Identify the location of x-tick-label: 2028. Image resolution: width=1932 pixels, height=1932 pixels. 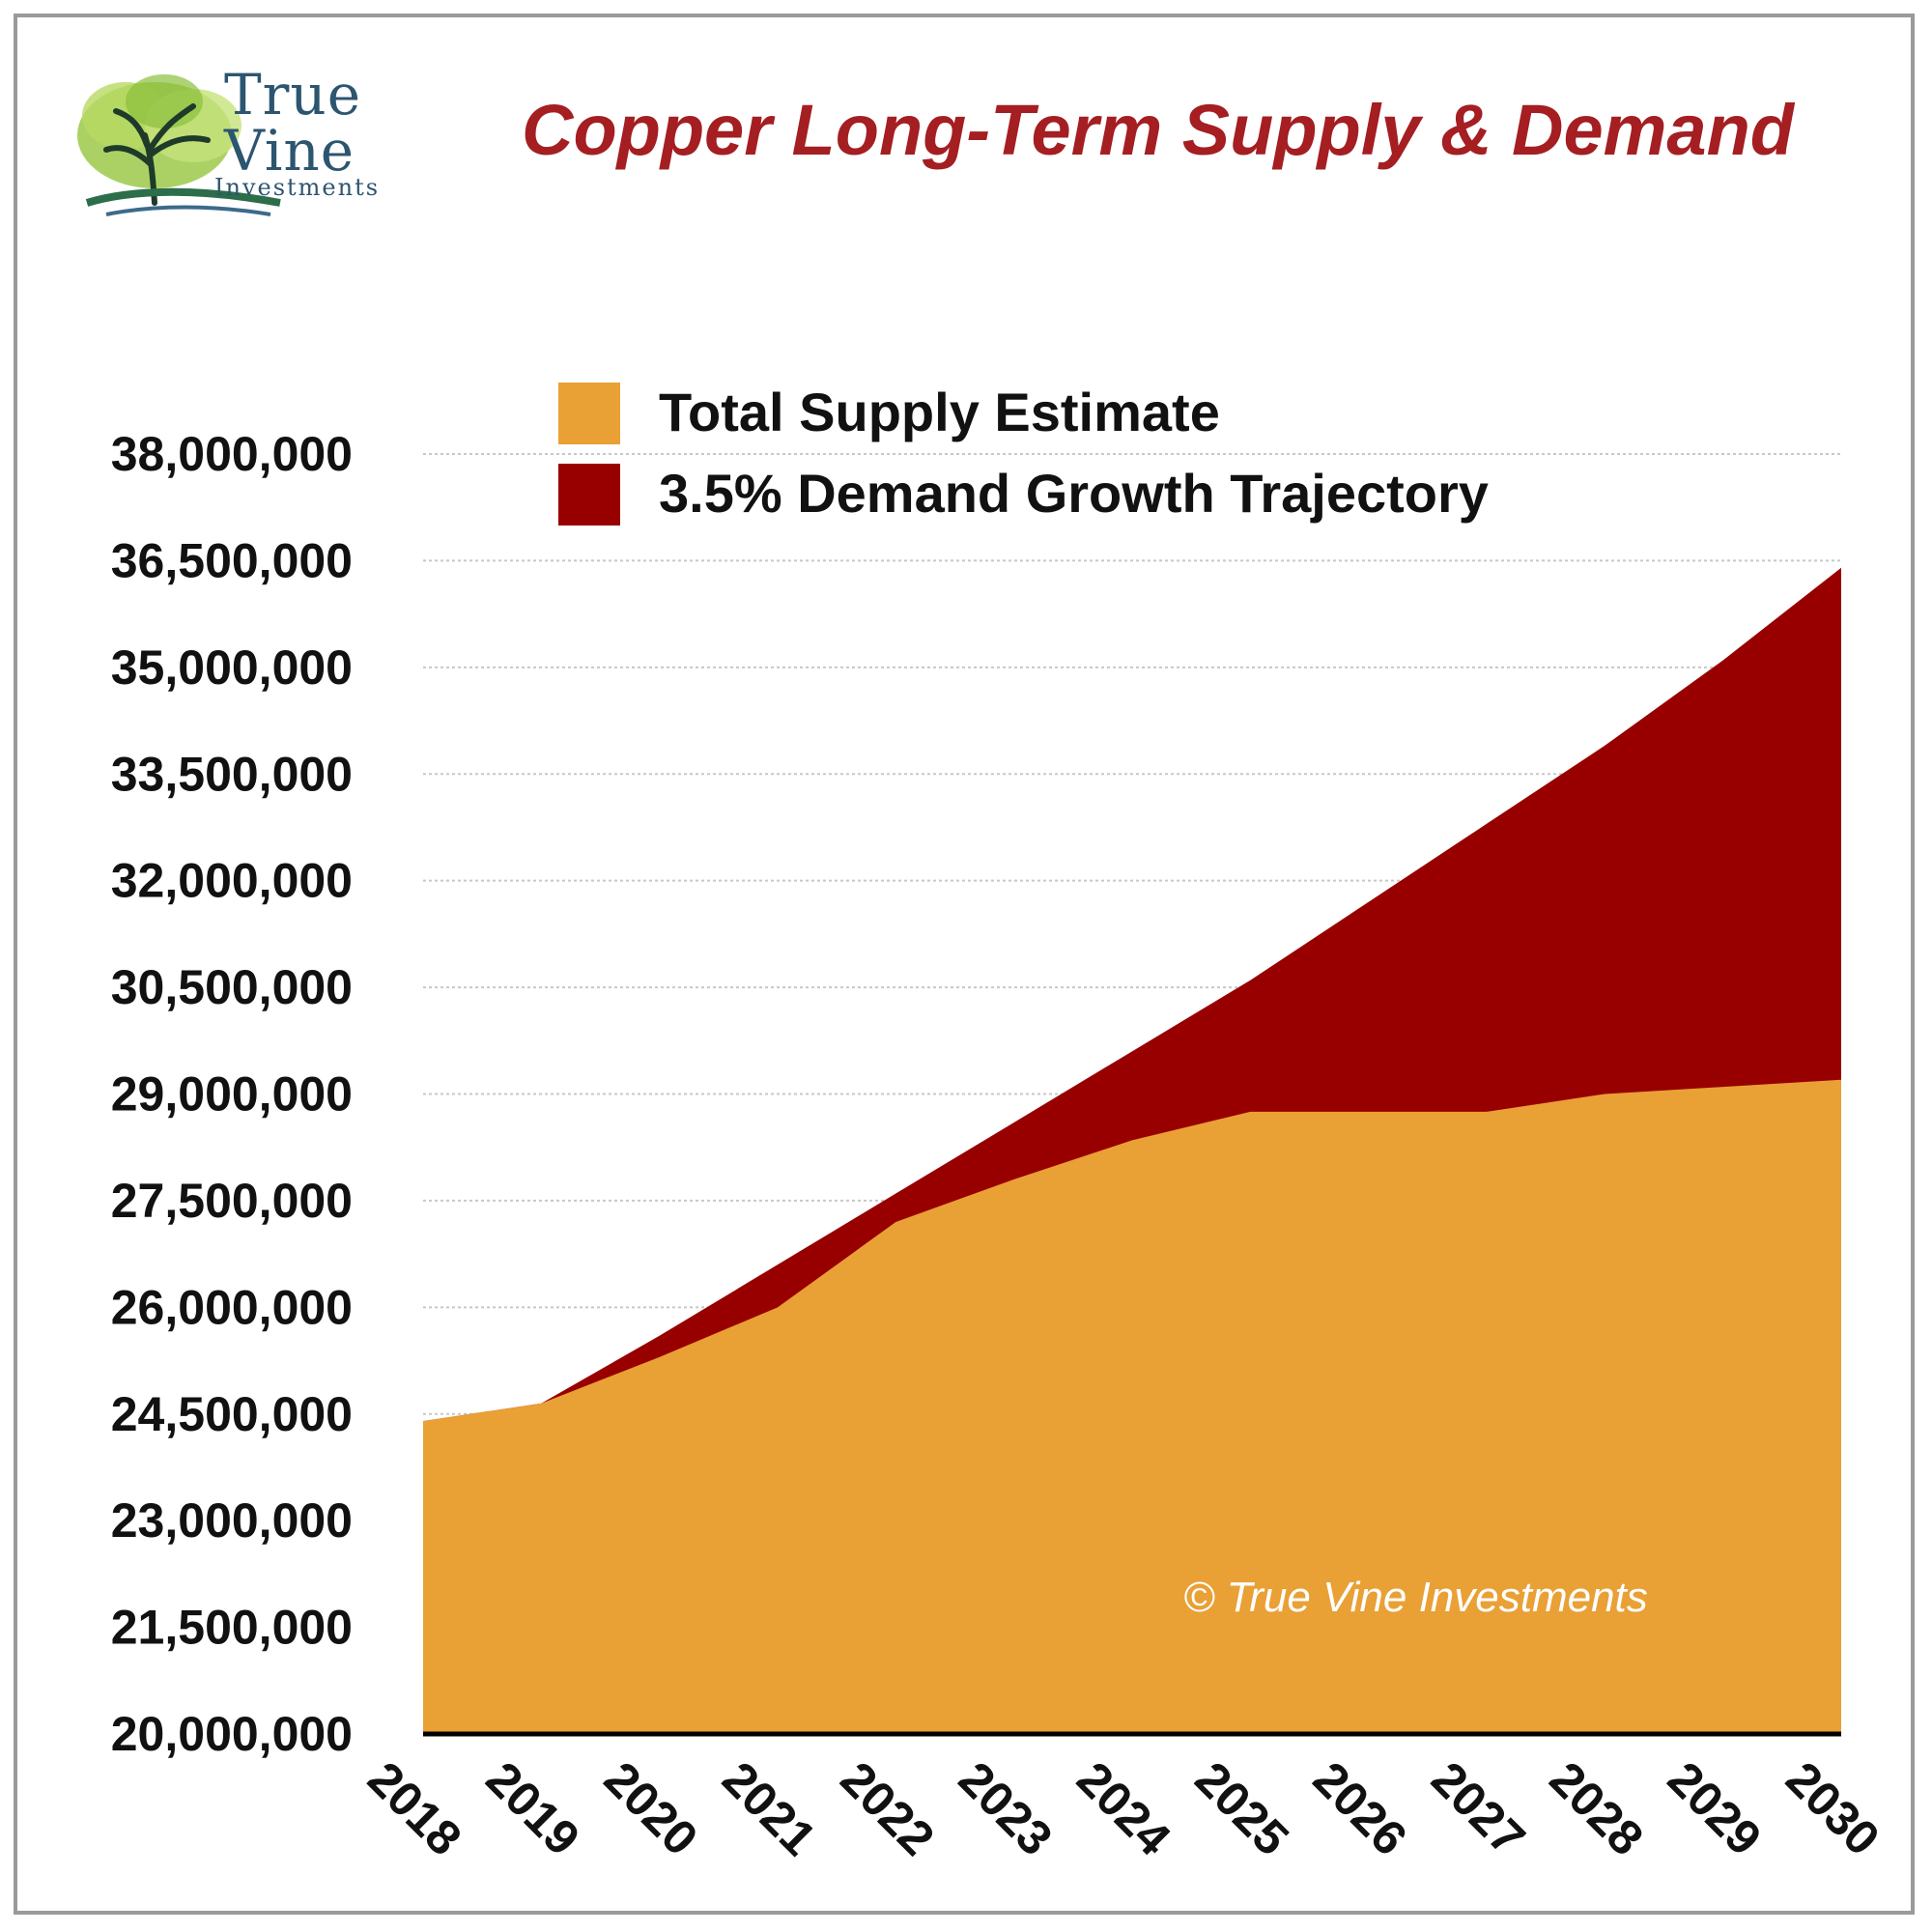
(1597, 1808).